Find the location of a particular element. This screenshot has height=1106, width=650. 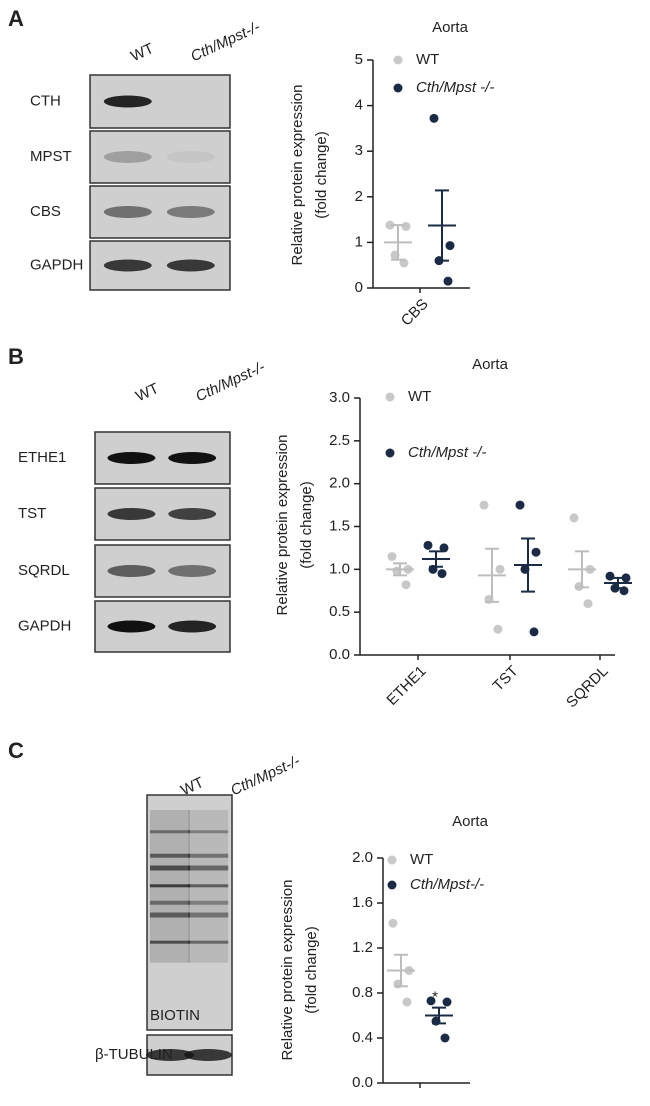

y-tick-label: 1.6 is located at coordinates (362, 902).